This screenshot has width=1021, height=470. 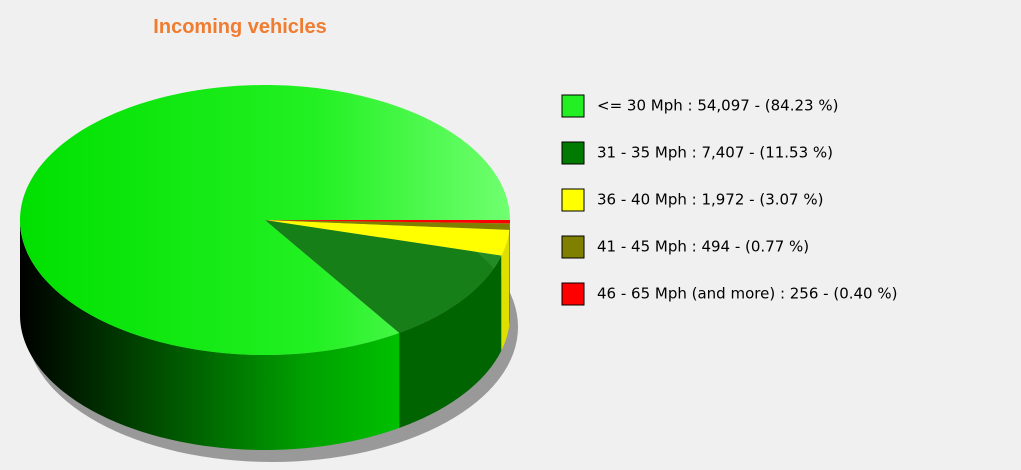 I want to click on chart-title: Incoming vehicles, so click(x=239, y=27).